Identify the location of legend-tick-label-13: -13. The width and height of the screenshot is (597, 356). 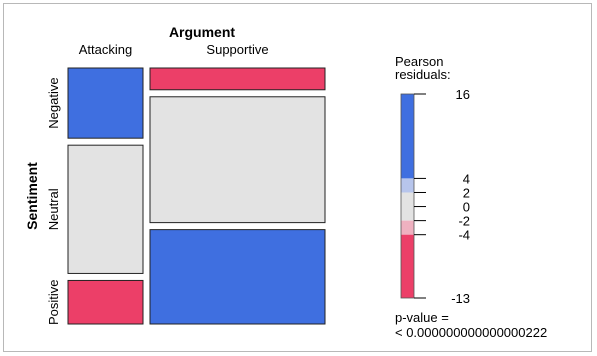
(460, 298).